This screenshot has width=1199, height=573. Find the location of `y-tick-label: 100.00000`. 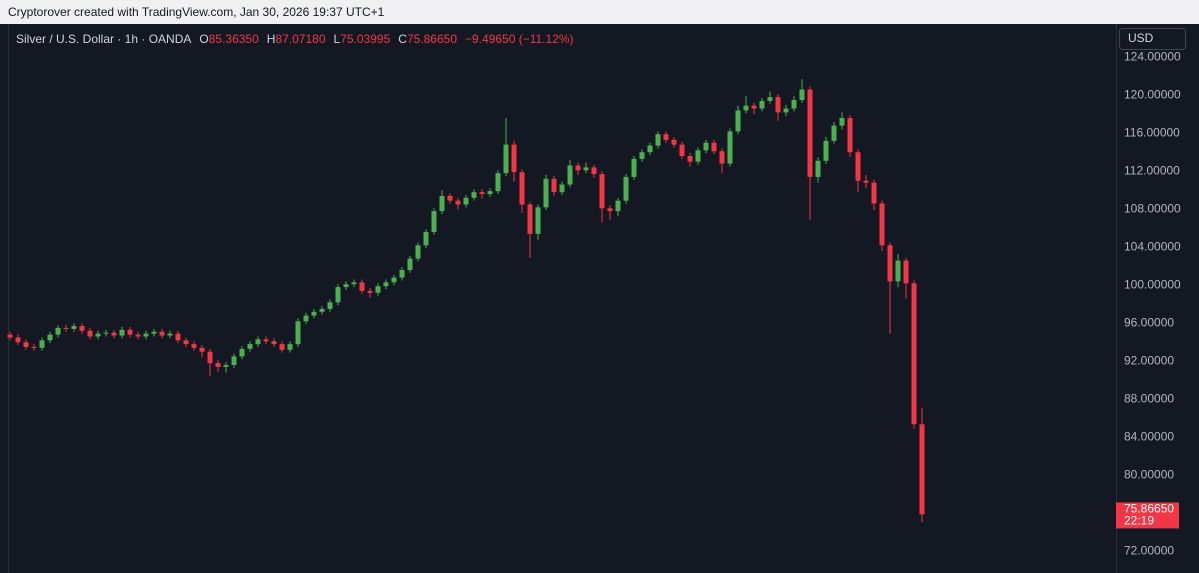

y-tick-label: 100.00000 is located at coordinates (1152, 284).